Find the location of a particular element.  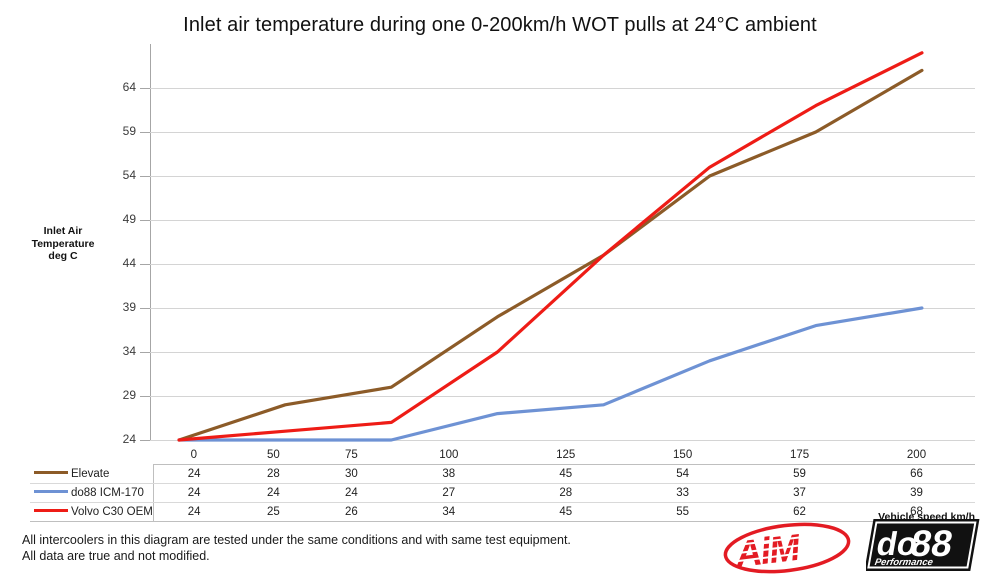

table-cell: 26 is located at coordinates (351, 512).